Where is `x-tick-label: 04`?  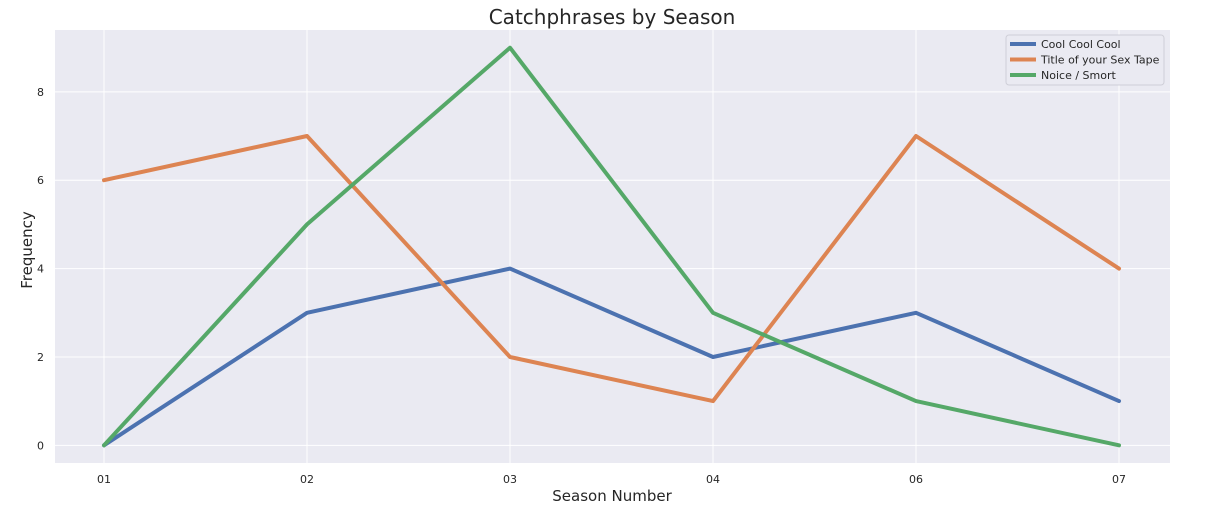 x-tick-label: 04 is located at coordinates (713, 479).